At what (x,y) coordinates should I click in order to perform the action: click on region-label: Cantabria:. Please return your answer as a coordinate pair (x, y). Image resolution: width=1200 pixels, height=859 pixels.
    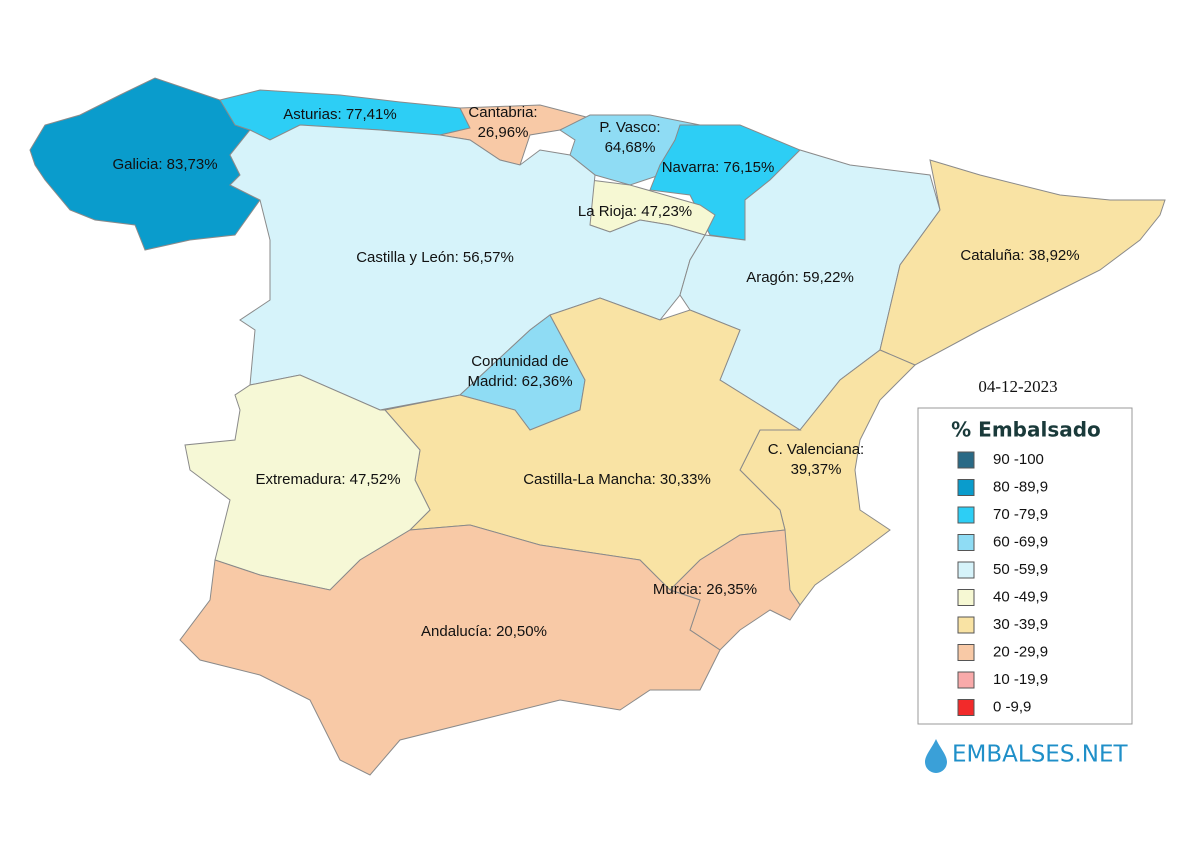
    Looking at the image, I should click on (502, 112).